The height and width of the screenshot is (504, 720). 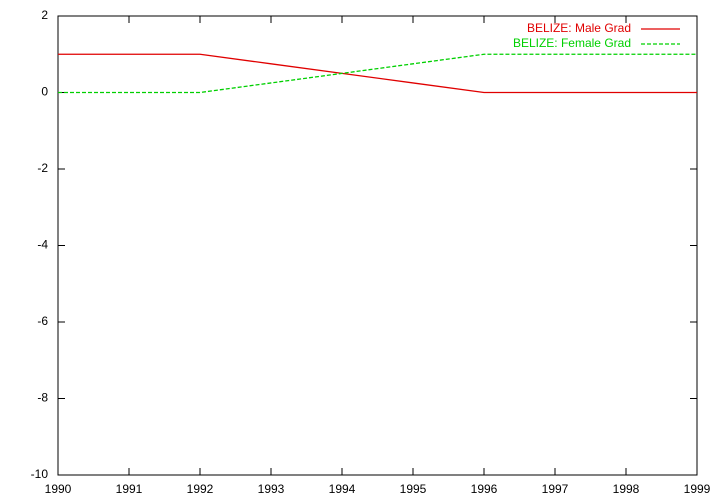 I want to click on line-series, so click(x=377, y=73).